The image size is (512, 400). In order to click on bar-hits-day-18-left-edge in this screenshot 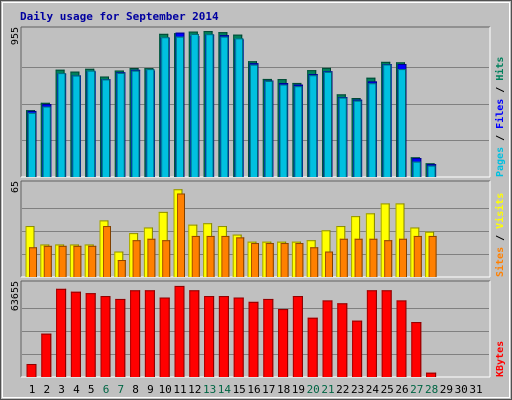, I will do `click(278, 128)`.